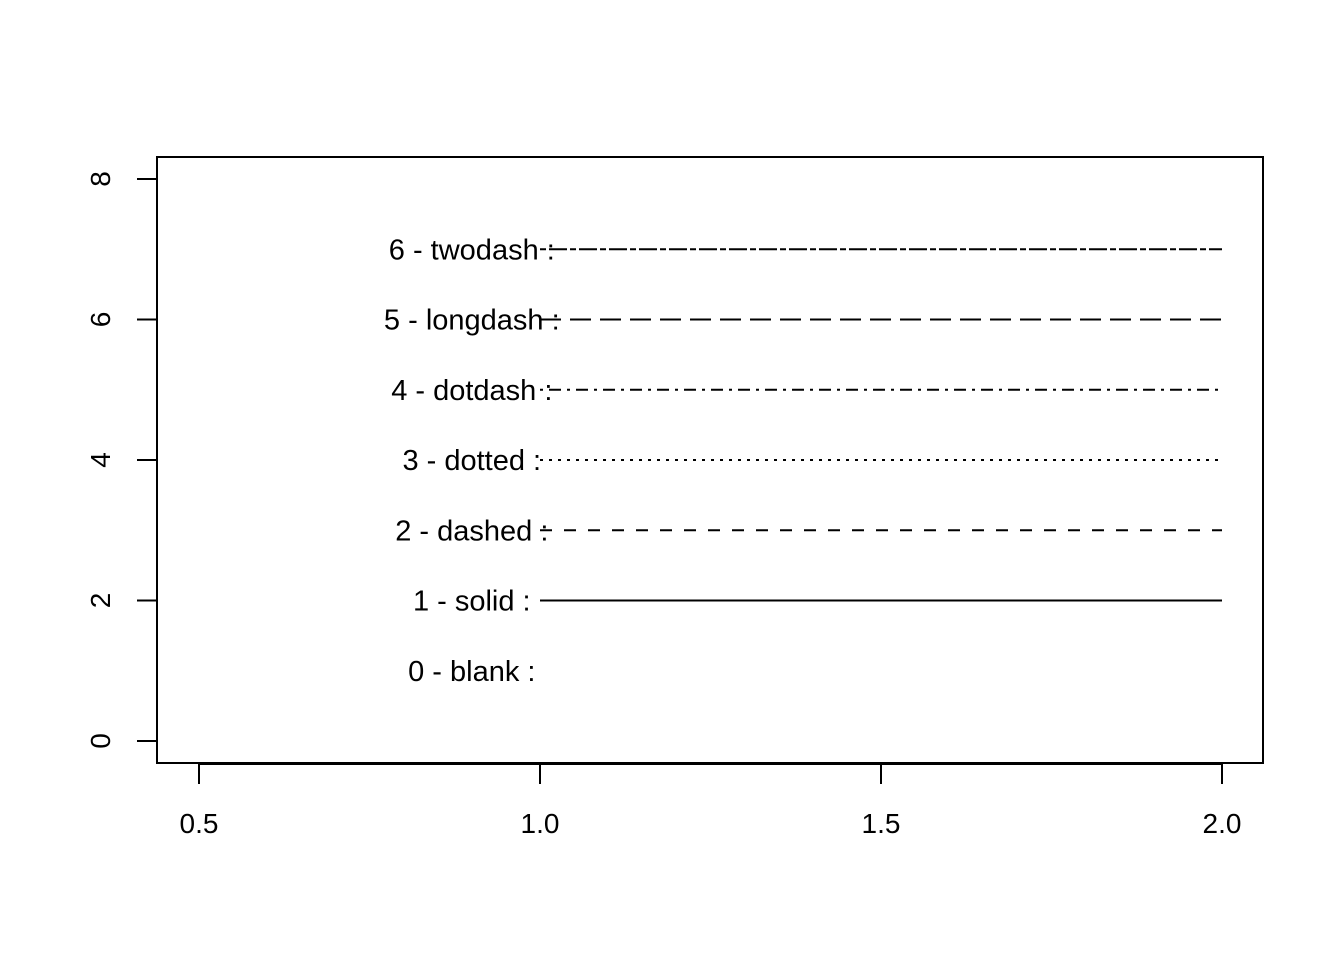 This screenshot has width=1344, height=960. Describe the element at coordinates (540, 823) in the screenshot. I see `x-tick-label: 1.0` at that location.